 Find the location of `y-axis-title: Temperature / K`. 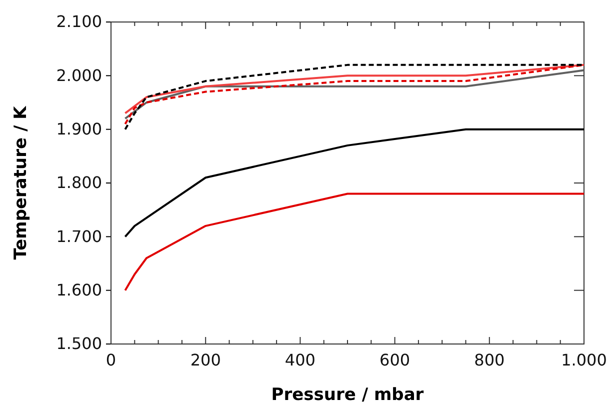

y-axis-title: Temperature / K is located at coordinates (21, 182).